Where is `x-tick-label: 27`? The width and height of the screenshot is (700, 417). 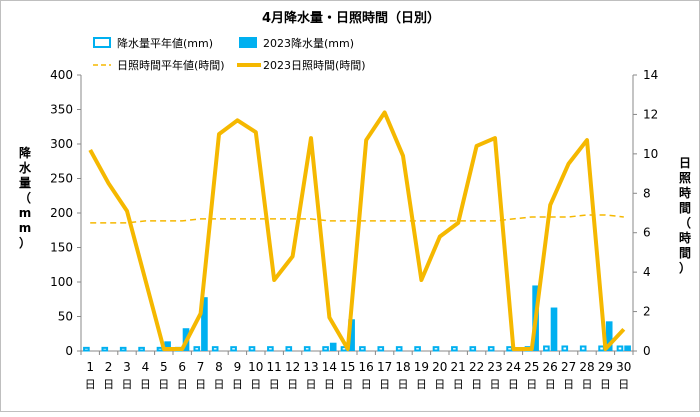
x-tick-label: 27 is located at coordinates (568, 367).